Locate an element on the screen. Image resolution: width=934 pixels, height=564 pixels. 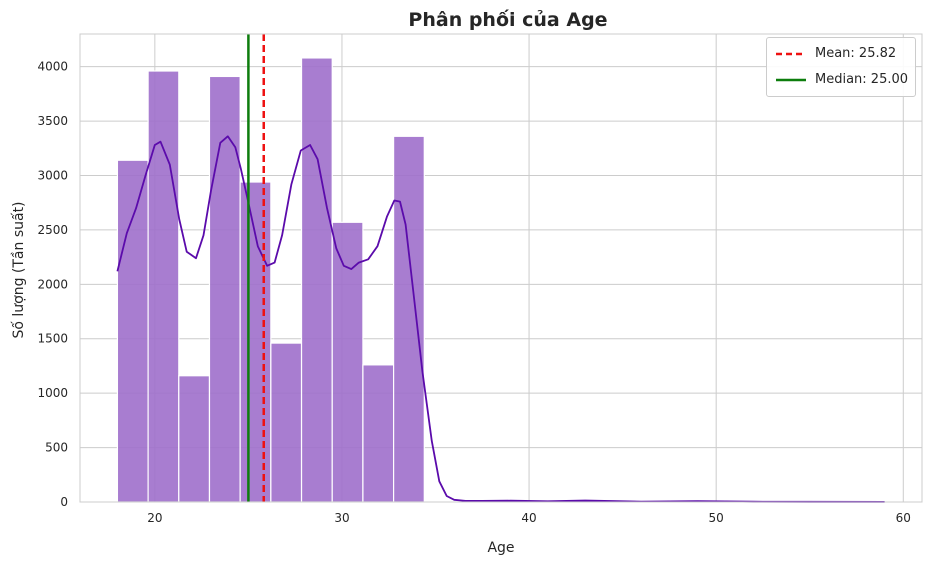
y-tick-label: 1000 is located at coordinates (52, 393).